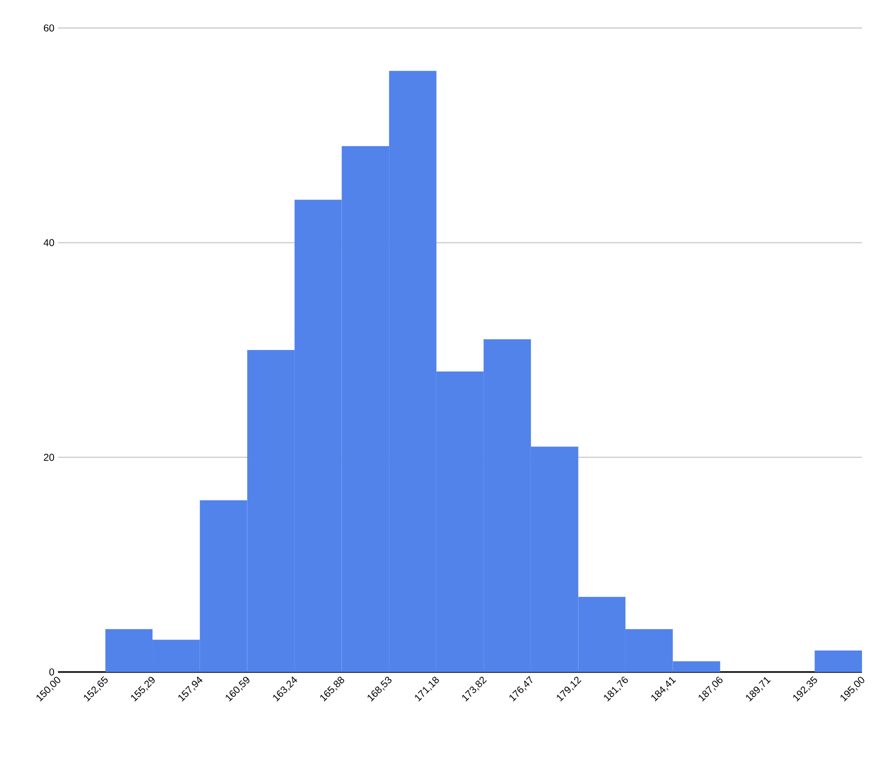  Describe the element at coordinates (51, 672) in the screenshot. I see `y-tick-label: 0` at that location.